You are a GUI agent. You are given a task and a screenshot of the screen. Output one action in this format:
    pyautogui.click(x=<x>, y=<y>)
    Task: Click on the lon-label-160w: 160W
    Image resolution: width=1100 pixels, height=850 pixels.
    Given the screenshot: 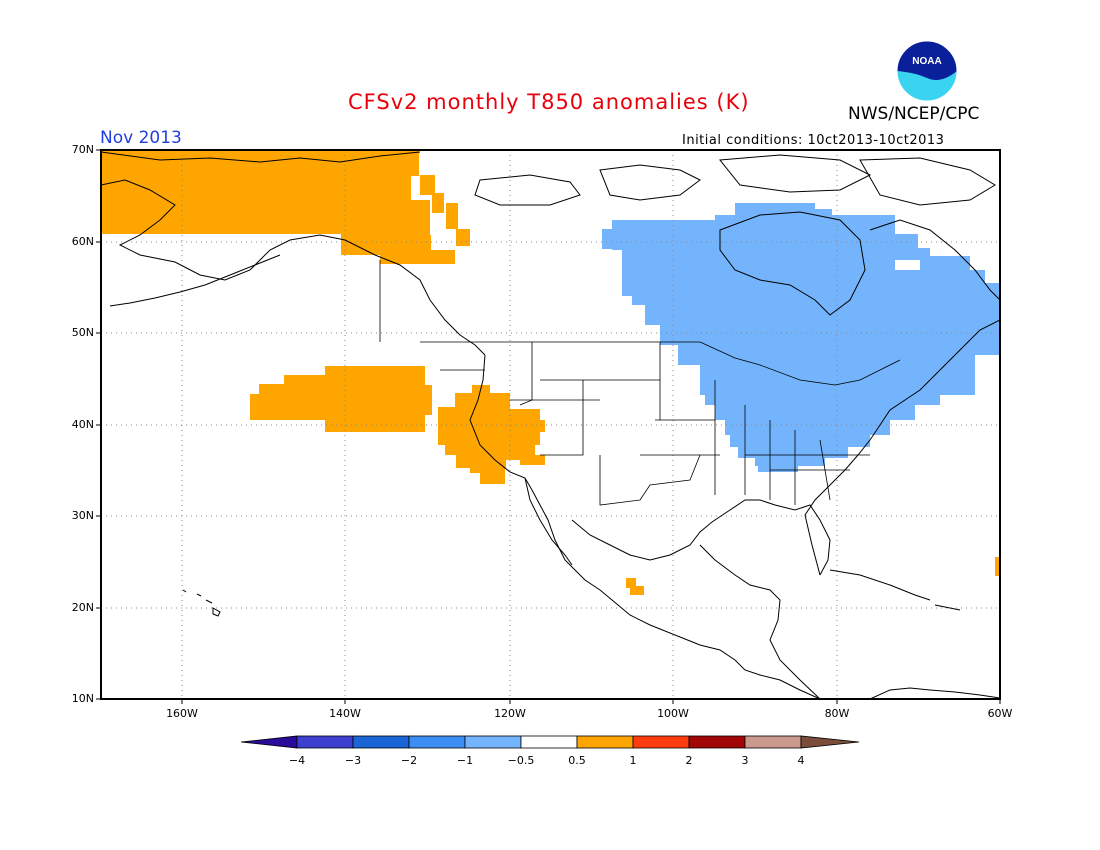 What is the action you would take?
    pyautogui.click(x=182, y=713)
    